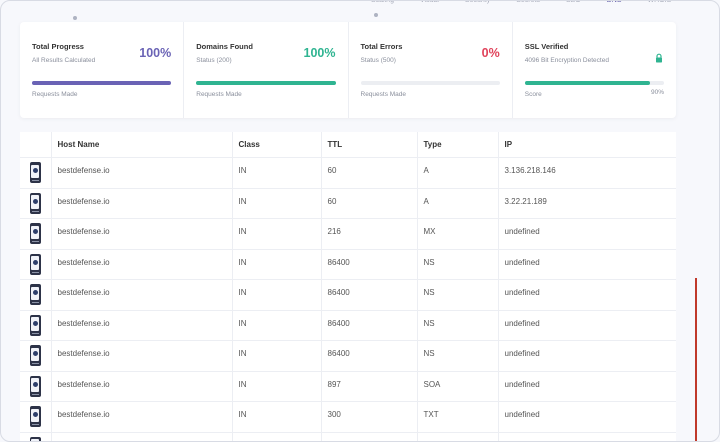 The height and width of the screenshot is (442, 720). I want to click on stat-subtitle: All Results Calculated, so click(64, 60).